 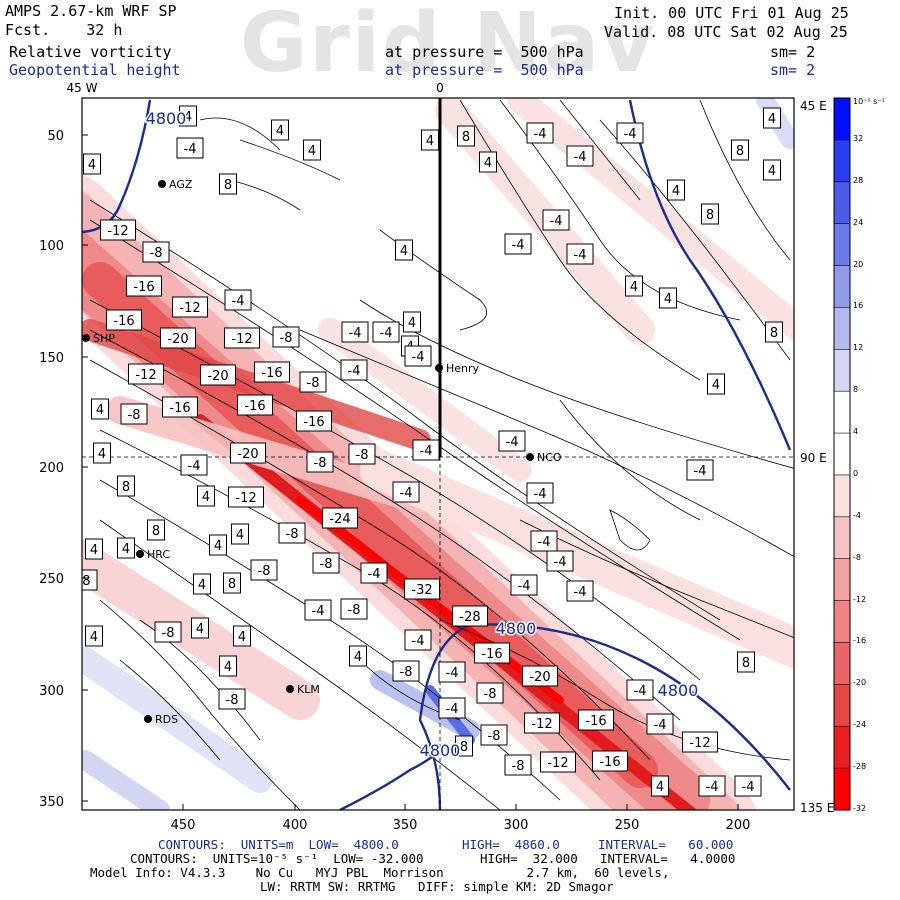 I want to click on smoothing-1: sm= 2, so click(x=793, y=52).